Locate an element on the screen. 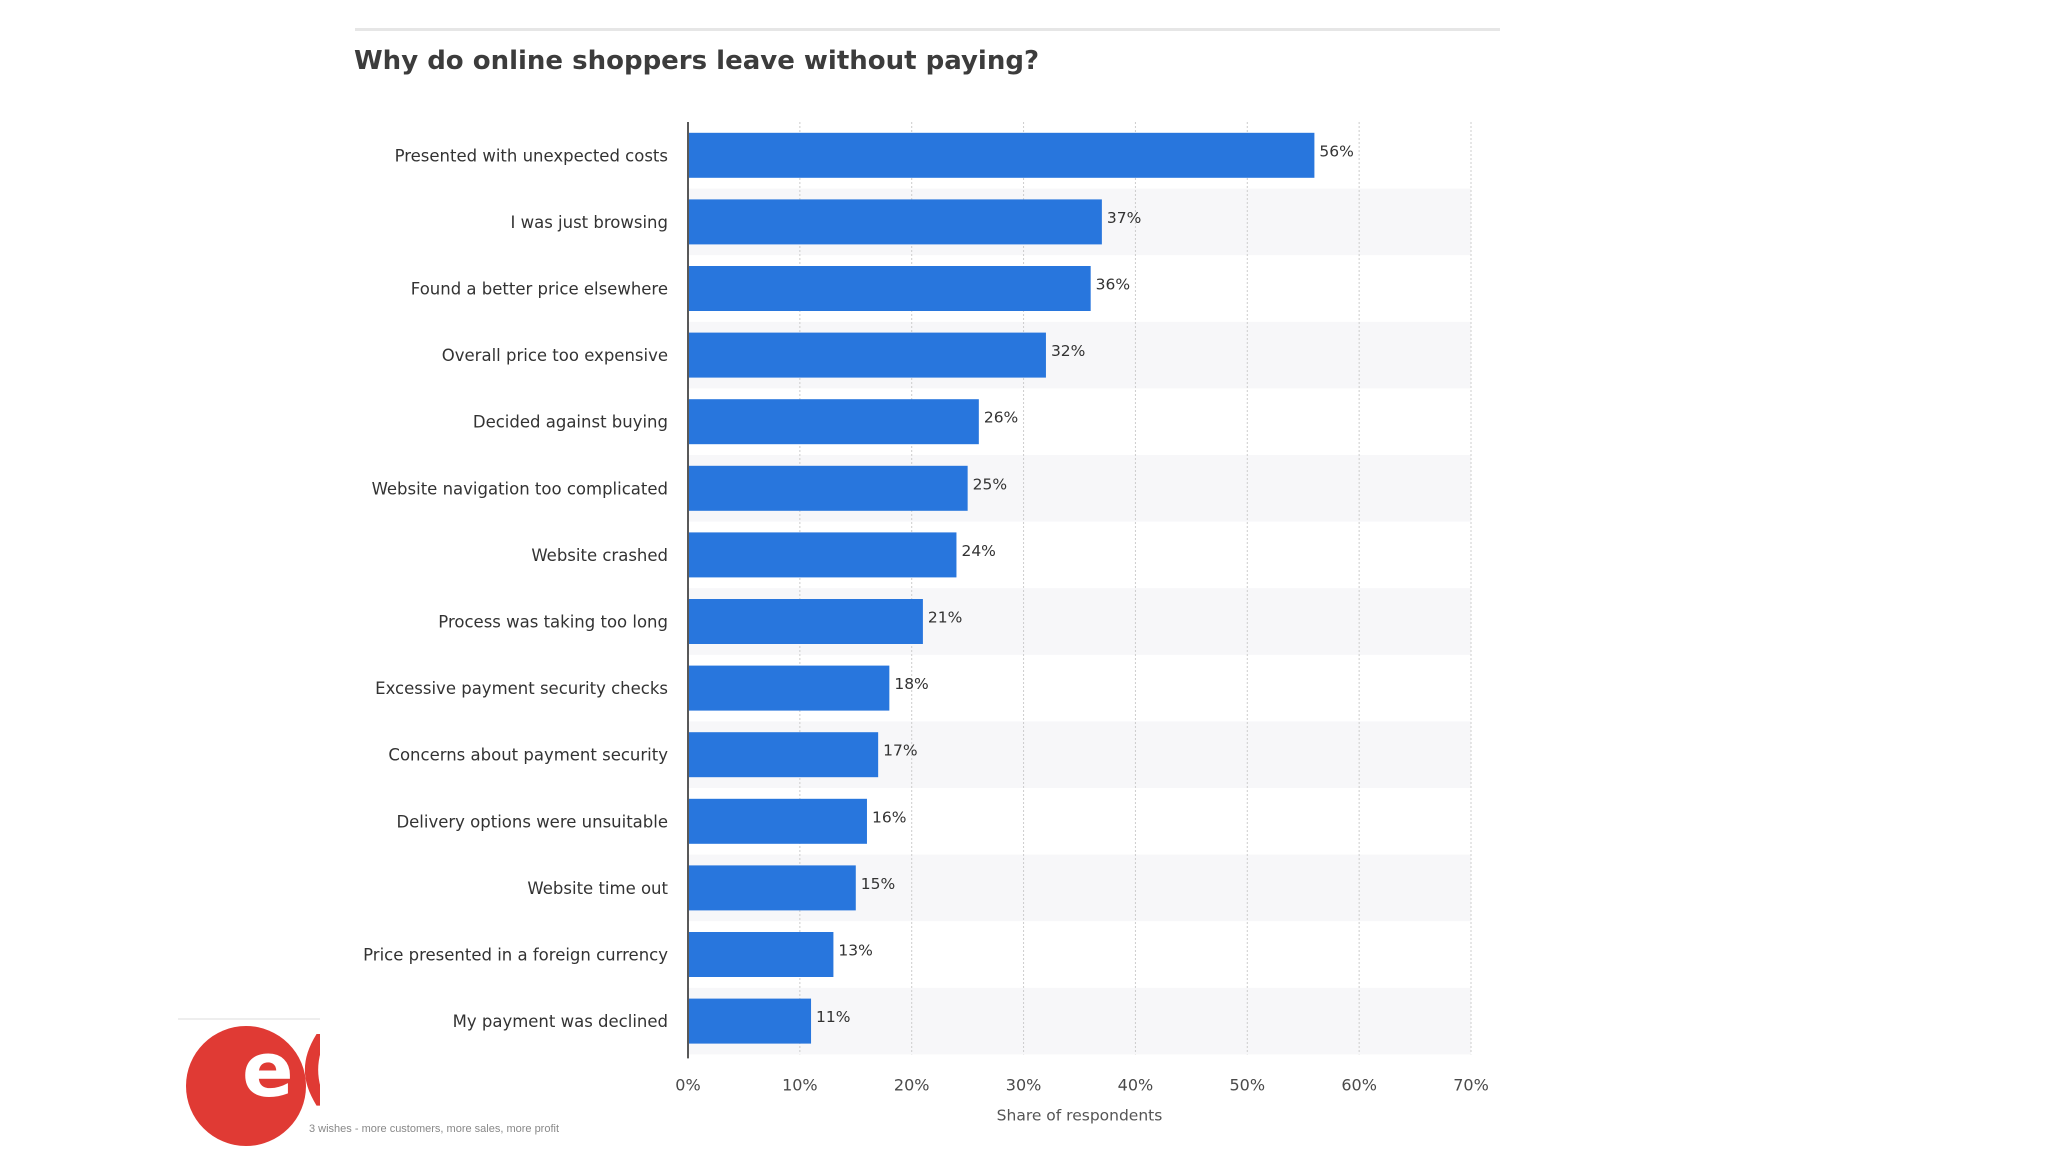  data-label: 17% is located at coordinates (900, 751).